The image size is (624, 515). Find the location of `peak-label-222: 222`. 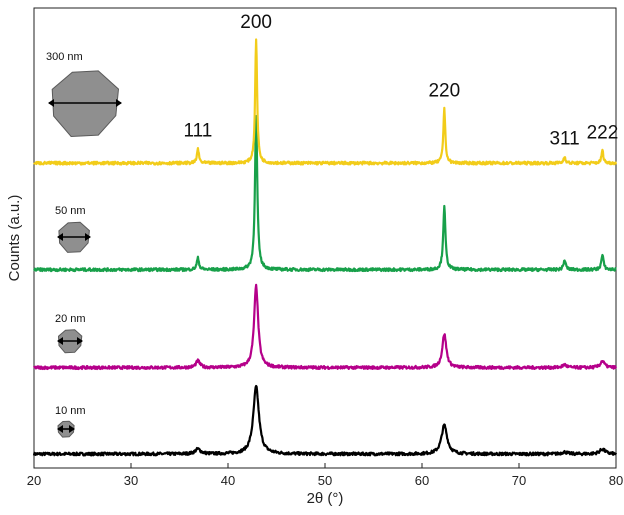

peak-label-222: 222 is located at coordinates (603, 133).